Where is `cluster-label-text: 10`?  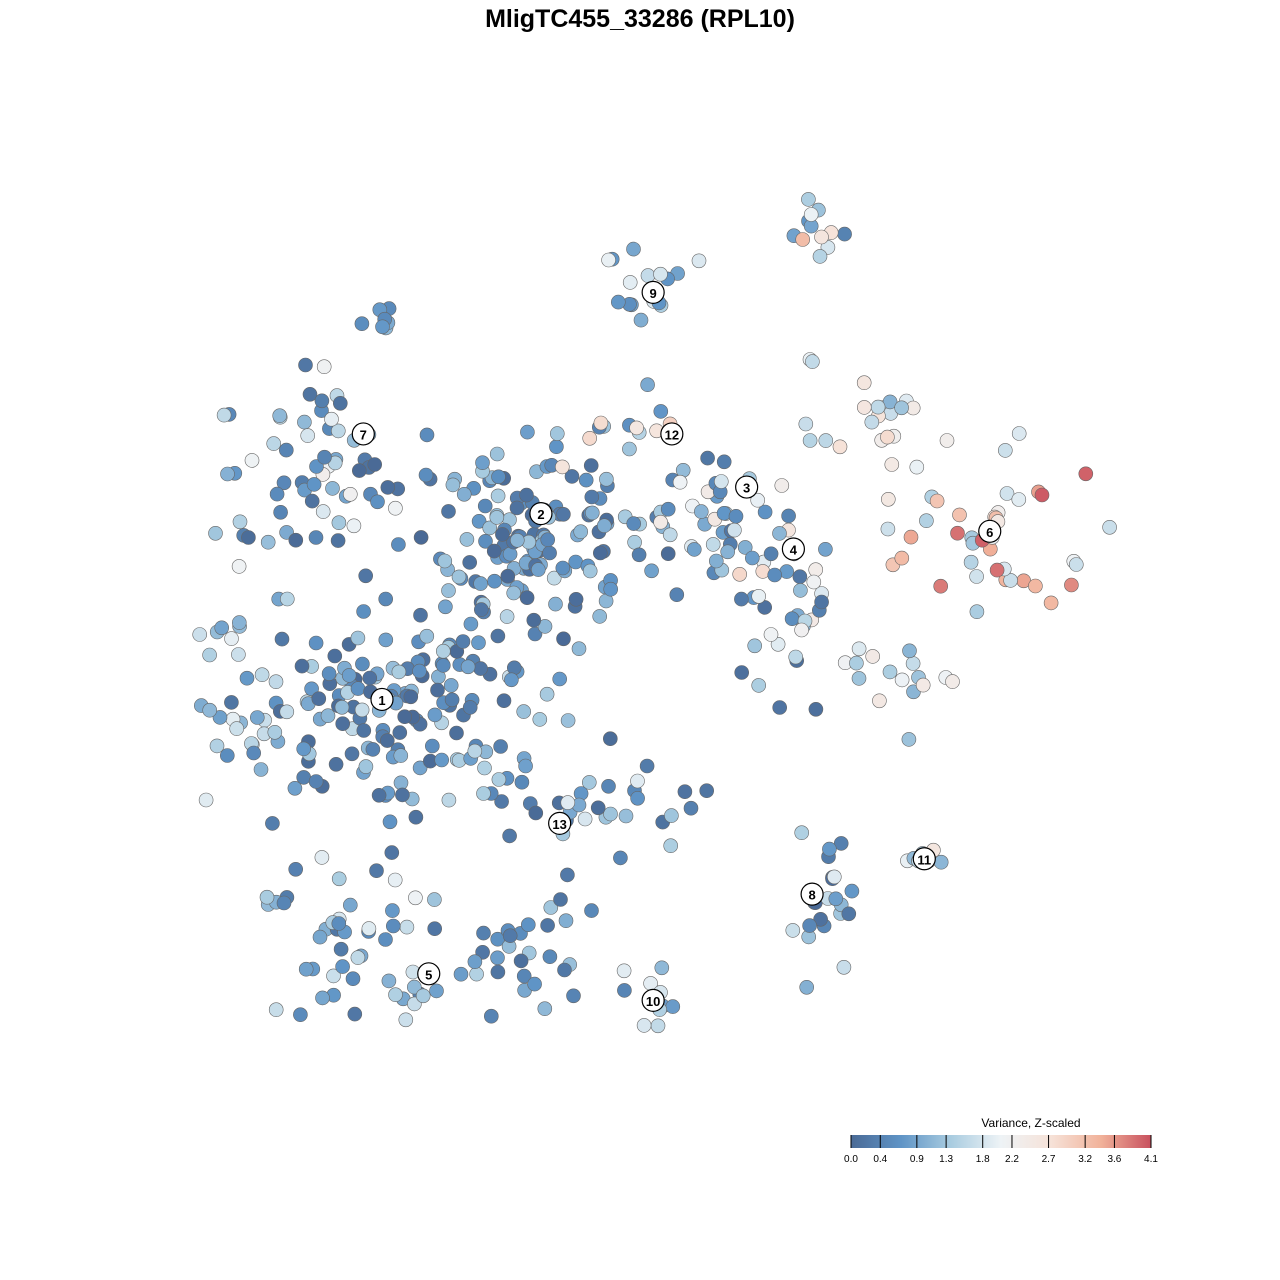
cluster-label-text: 10 is located at coordinates (653, 1001).